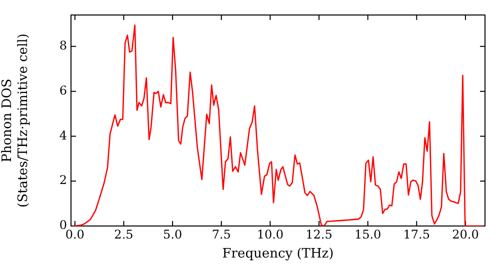 The width and height of the screenshot is (500, 280). I want to click on x-tick-label: 5.0, so click(172, 234).